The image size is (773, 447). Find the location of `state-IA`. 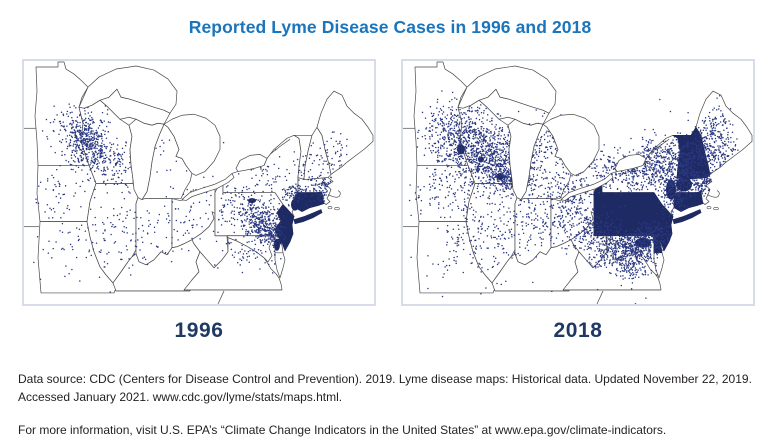

state-IA is located at coordinates (445, 194).